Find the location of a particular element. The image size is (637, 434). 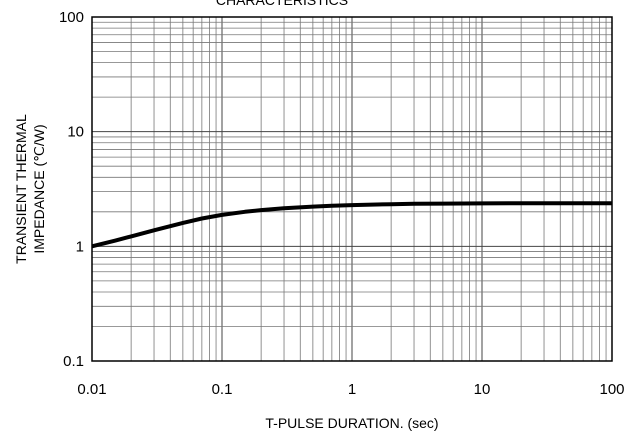

chart-title: CHARACTERISTICS is located at coordinates (282, 4).